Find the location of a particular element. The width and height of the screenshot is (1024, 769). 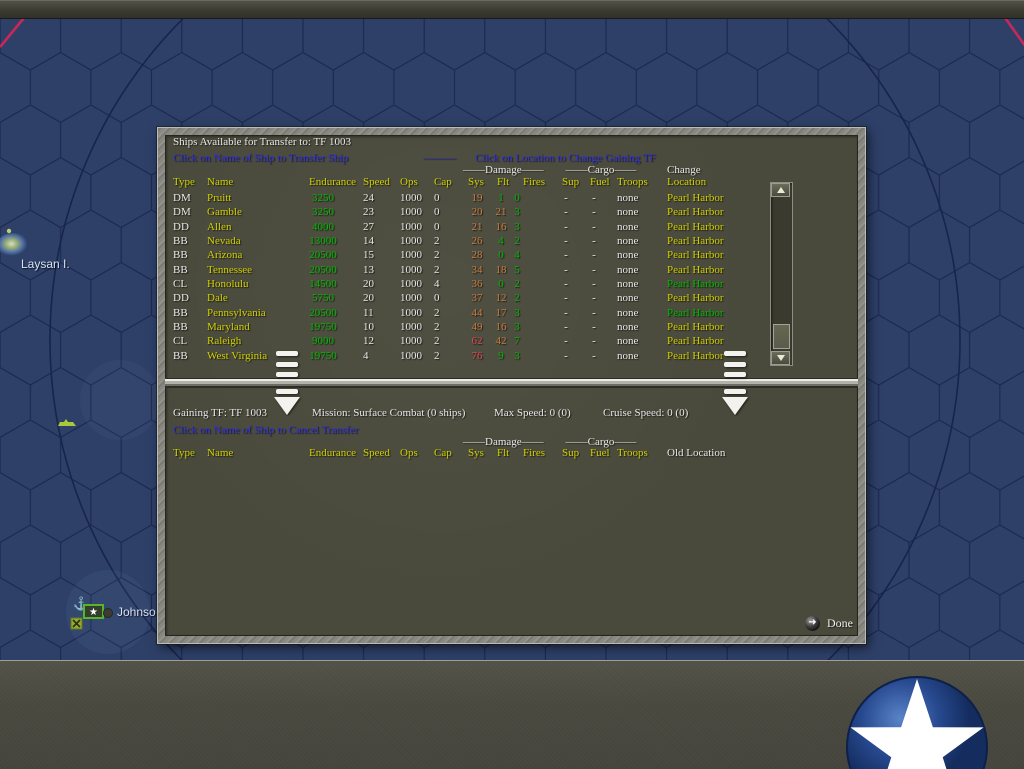

cell-name: Tennessee is located at coordinates (230, 269).